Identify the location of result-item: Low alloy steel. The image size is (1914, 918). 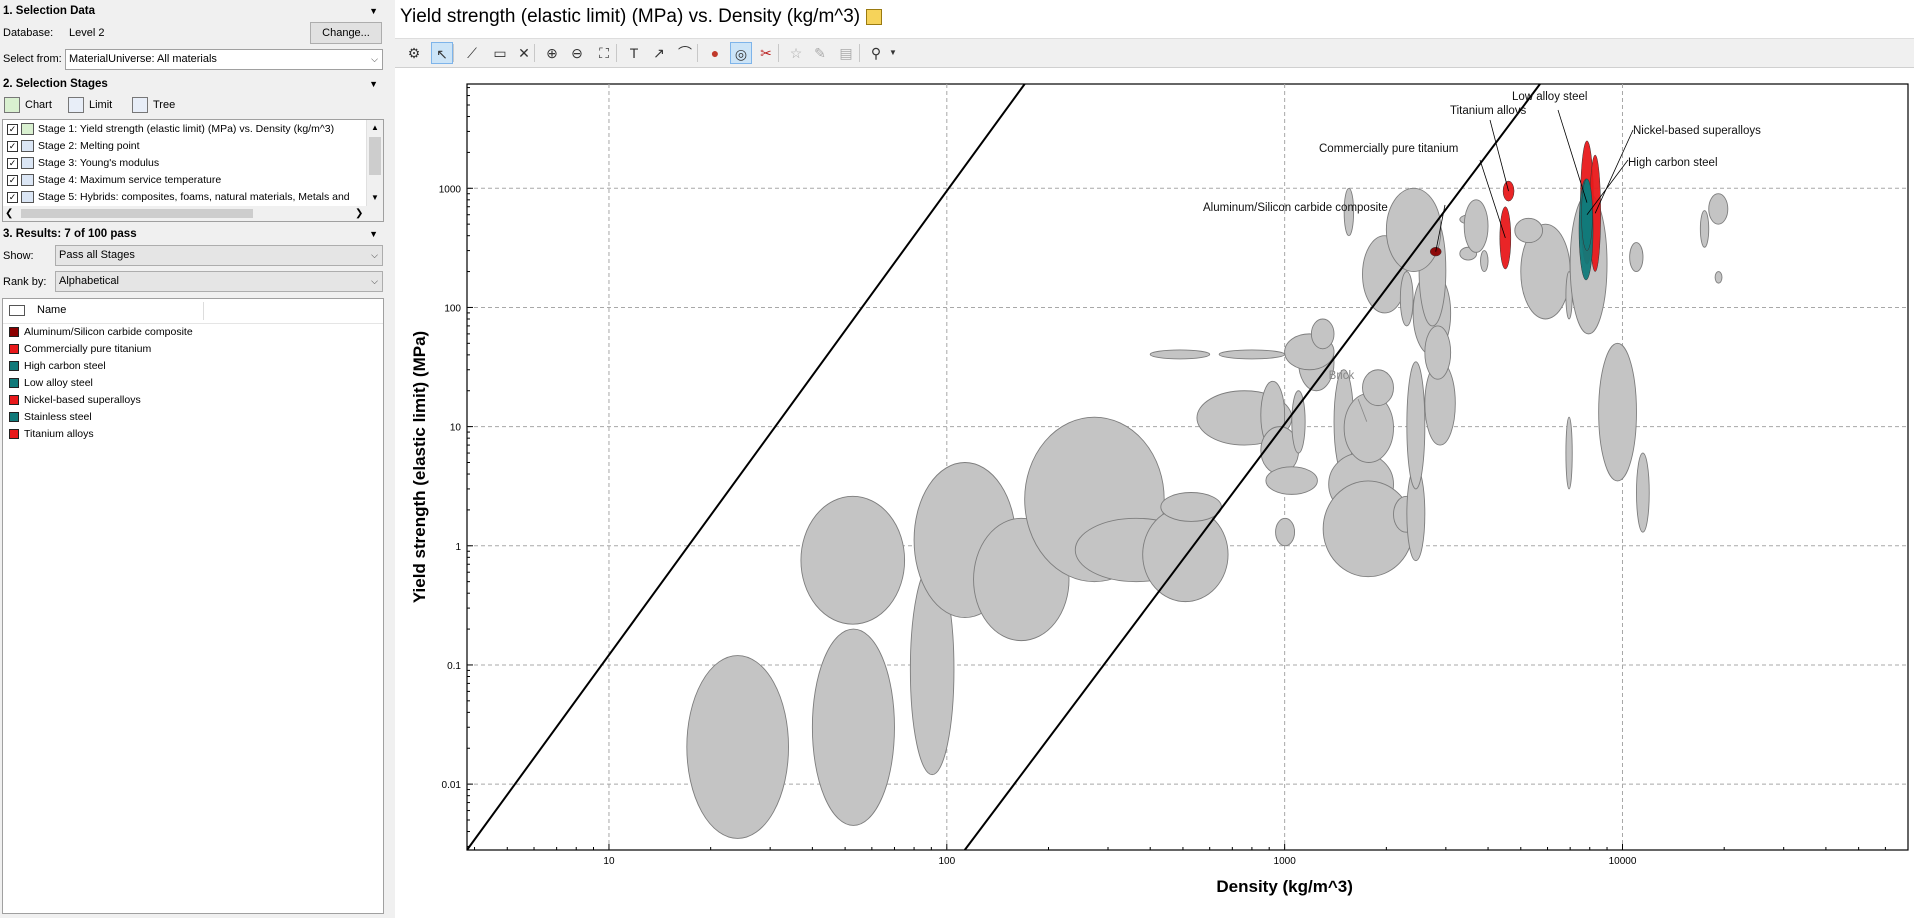
(51, 383).